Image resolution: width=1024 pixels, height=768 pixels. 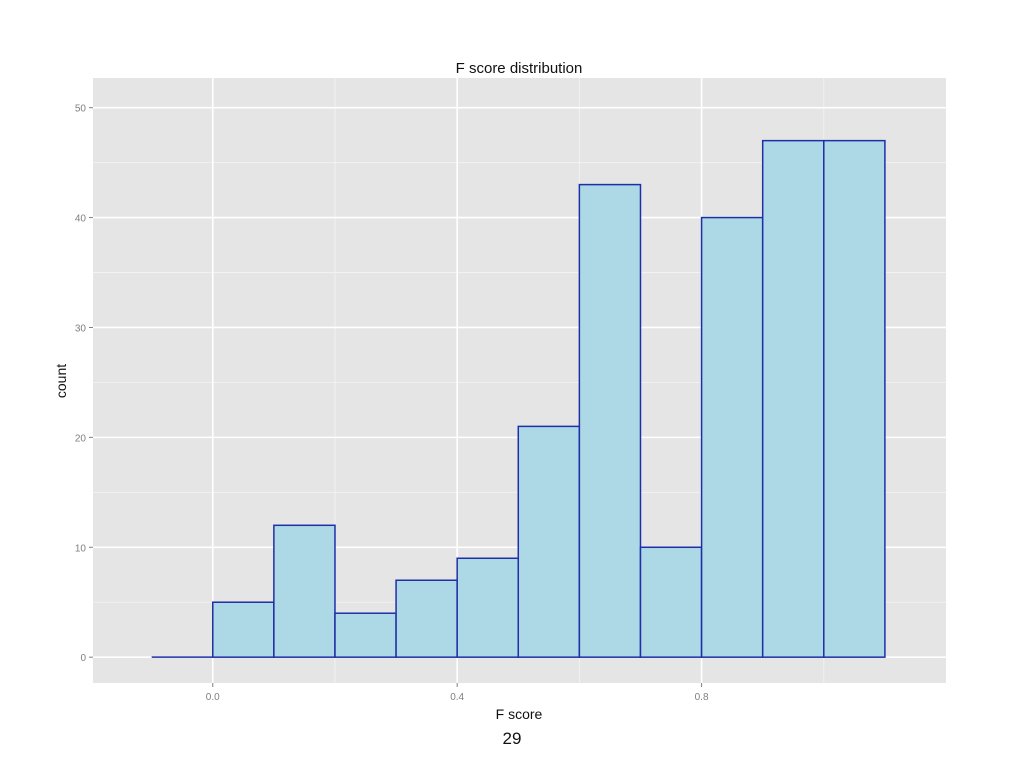 I want to click on y-tick-label: 40, so click(x=81, y=219).